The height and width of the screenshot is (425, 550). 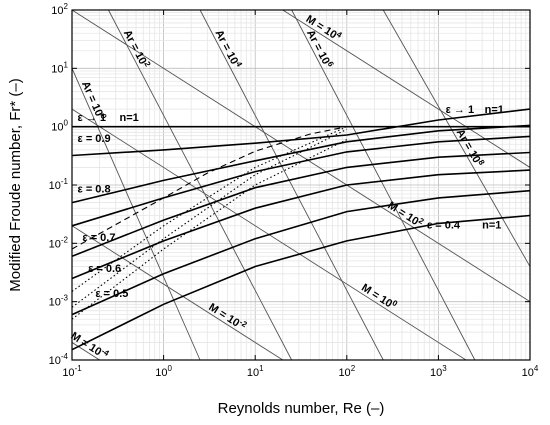 What do you see at coordinates (94, 189) in the screenshot?
I see `epsilon-label: ε = 0.8` at bounding box center [94, 189].